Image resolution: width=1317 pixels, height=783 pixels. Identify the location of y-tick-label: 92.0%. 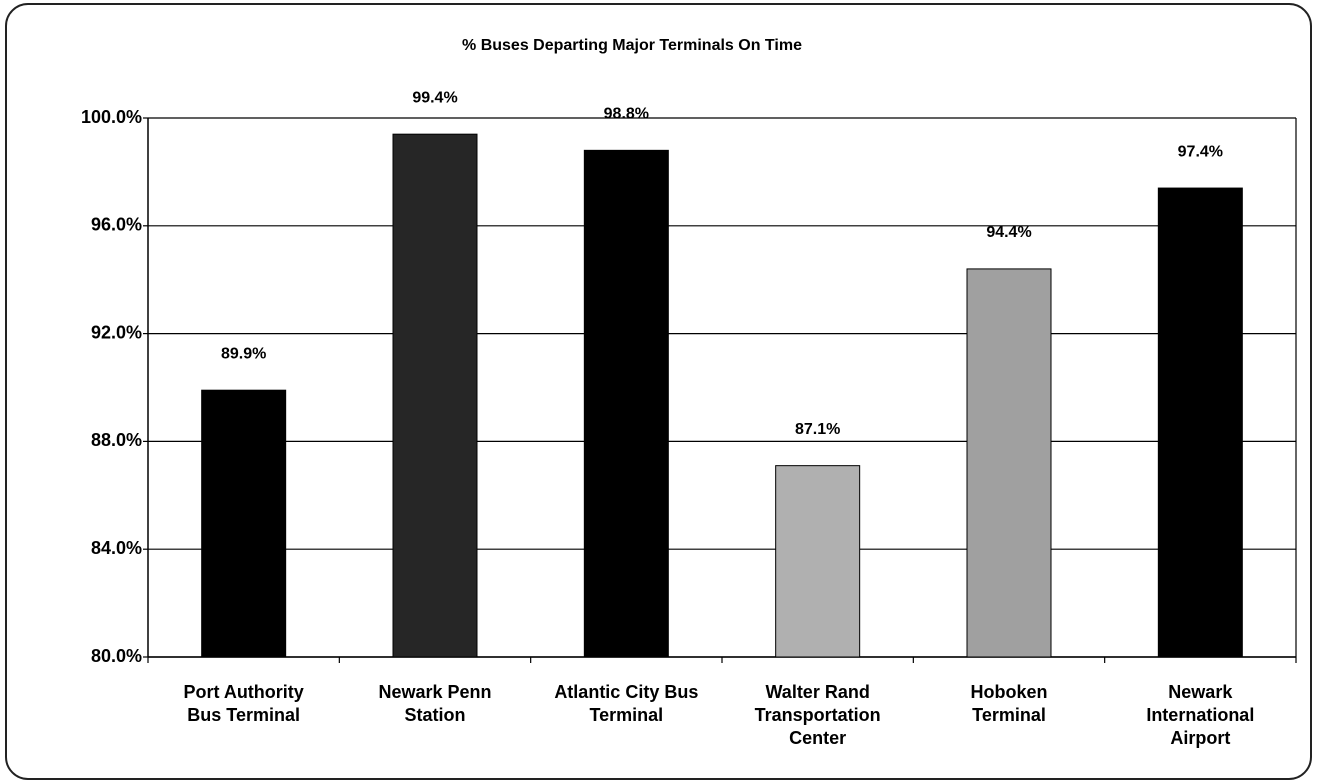
(116, 332).